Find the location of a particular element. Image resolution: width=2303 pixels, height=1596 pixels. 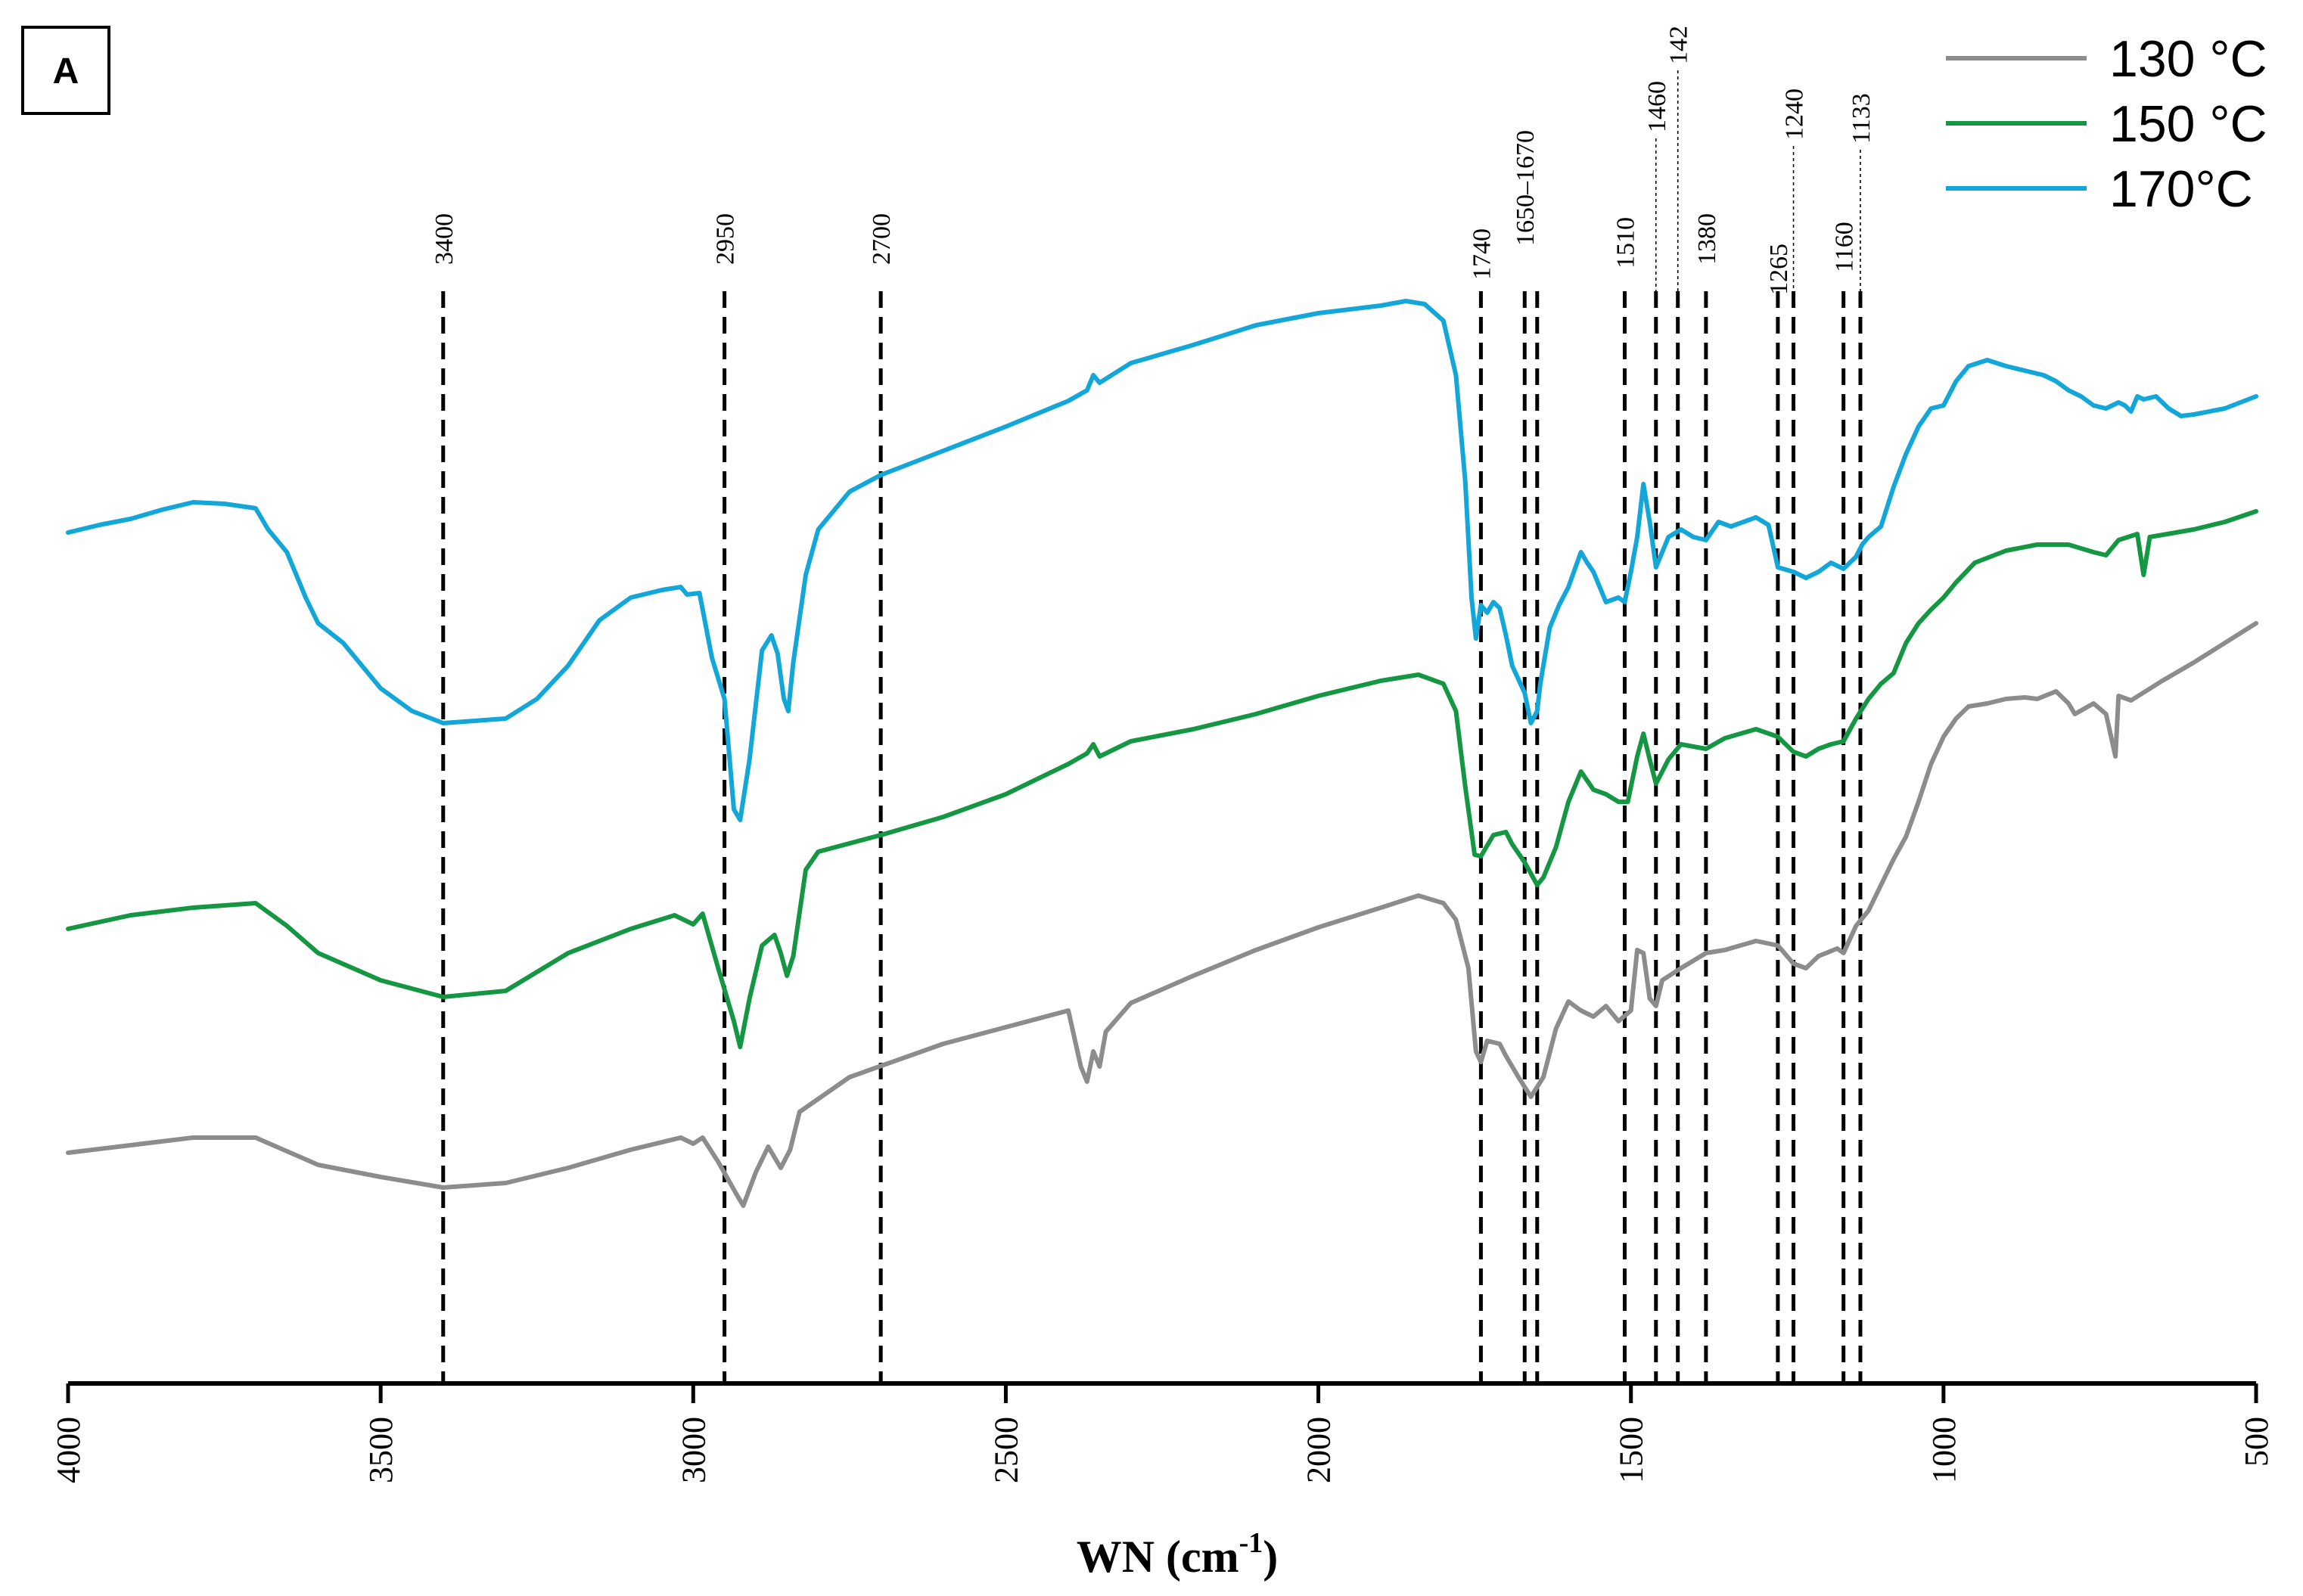

legend-label-2: 170°C is located at coordinates (2181, 189).